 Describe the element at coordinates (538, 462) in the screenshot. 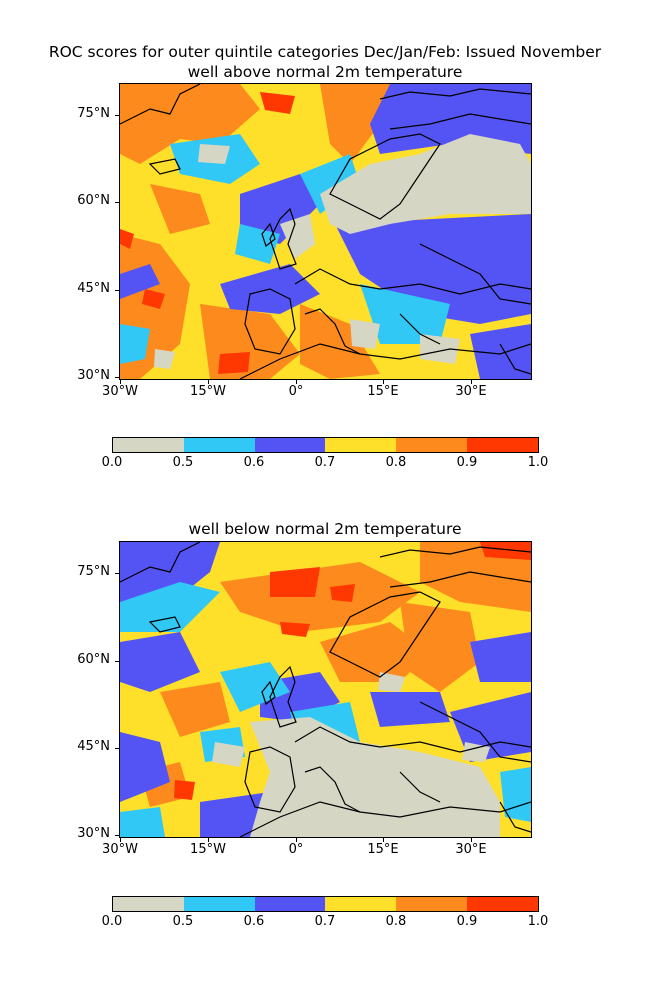

I see `panel-1-colorbar-tick-6: 1.0` at that location.